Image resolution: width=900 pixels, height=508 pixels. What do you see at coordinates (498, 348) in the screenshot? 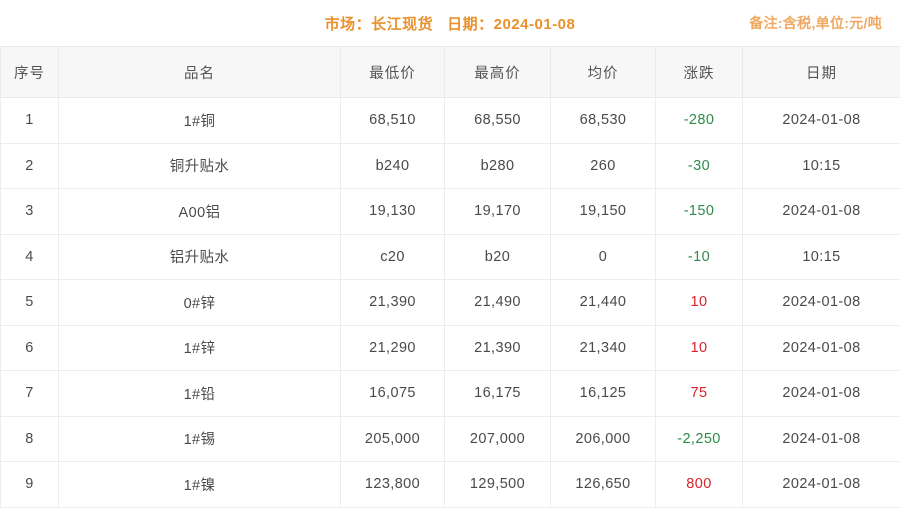
I see `cell-high: 21,390` at bounding box center [498, 348].